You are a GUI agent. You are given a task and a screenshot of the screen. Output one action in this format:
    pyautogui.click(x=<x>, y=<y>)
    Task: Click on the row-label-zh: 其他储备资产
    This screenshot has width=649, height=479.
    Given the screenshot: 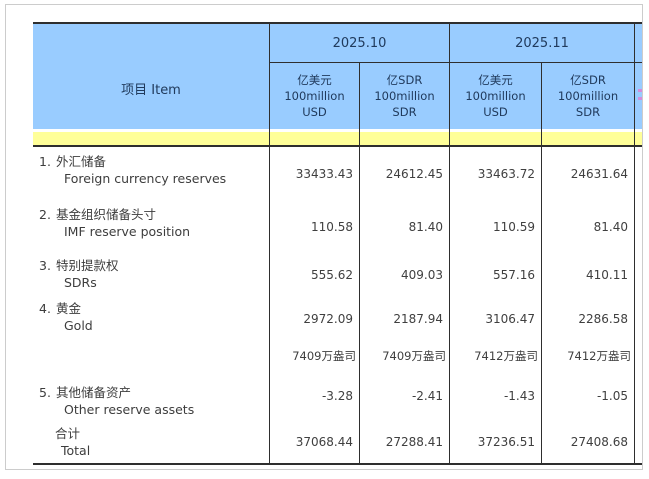 What is the action you would take?
    pyautogui.click(x=94, y=392)
    